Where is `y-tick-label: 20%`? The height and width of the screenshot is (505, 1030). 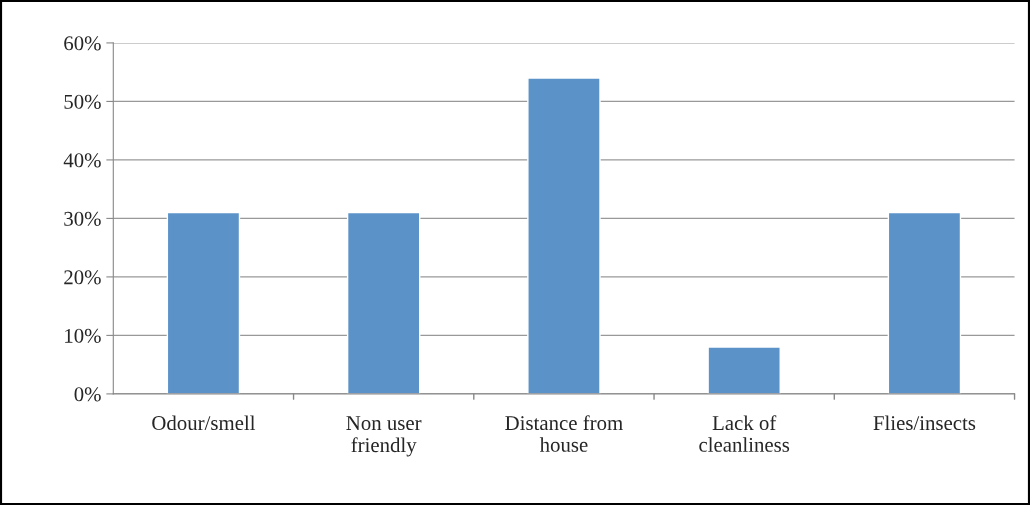 y-tick-label: 20% is located at coordinates (82, 277).